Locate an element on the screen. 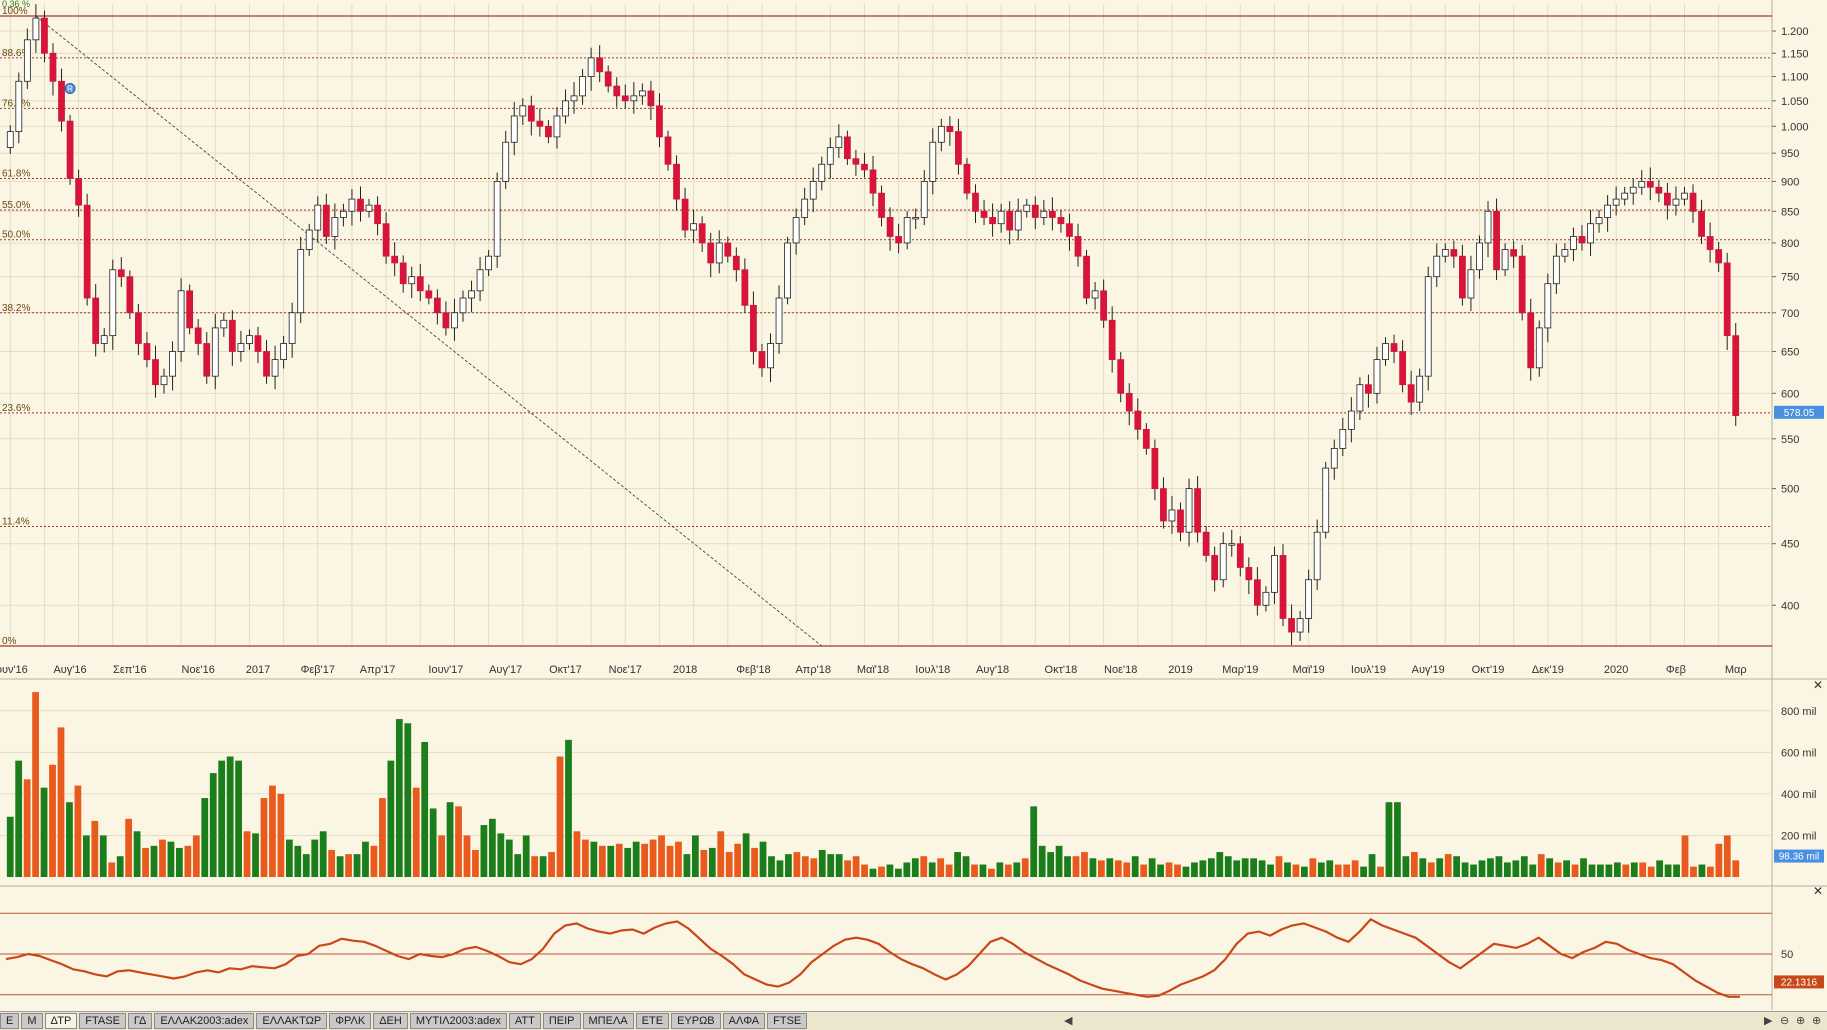 This screenshot has width=1827, height=1030. symbol-tab: ΕΛΛΑΚΤΩΡ is located at coordinates (292, 1021).